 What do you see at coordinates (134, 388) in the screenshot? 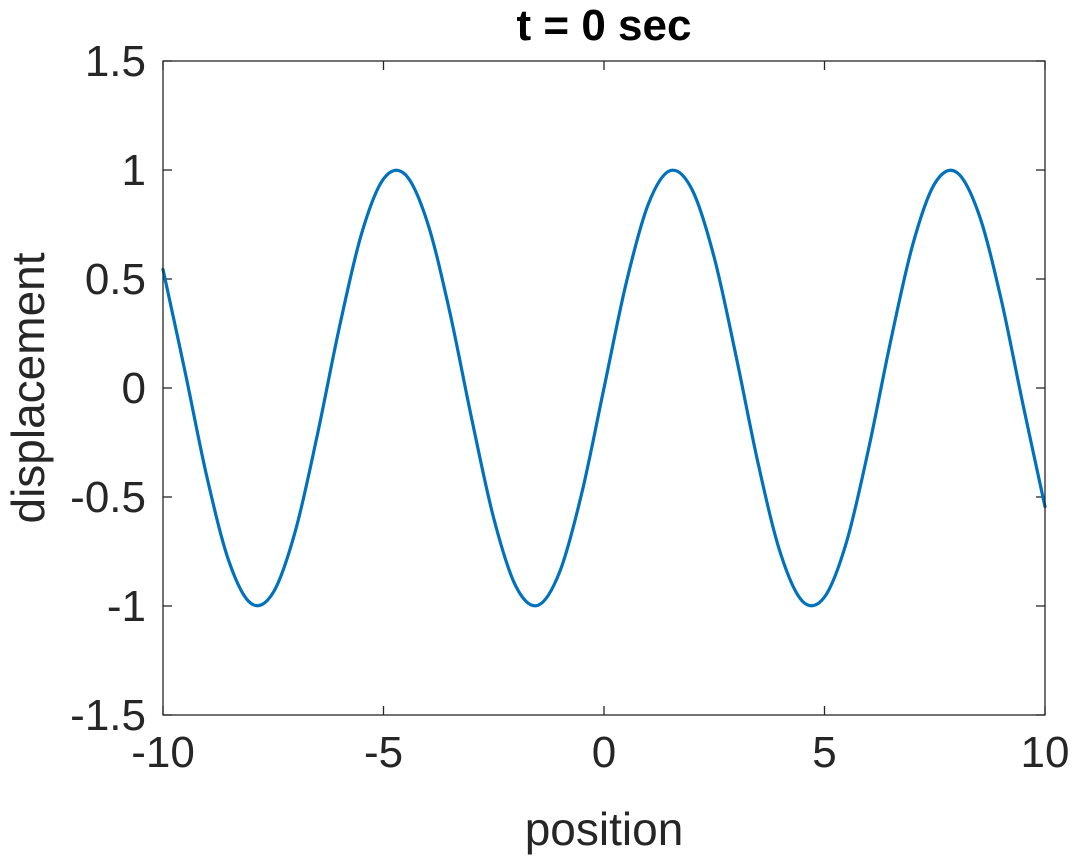
I see `y-tick-label: 0` at bounding box center [134, 388].